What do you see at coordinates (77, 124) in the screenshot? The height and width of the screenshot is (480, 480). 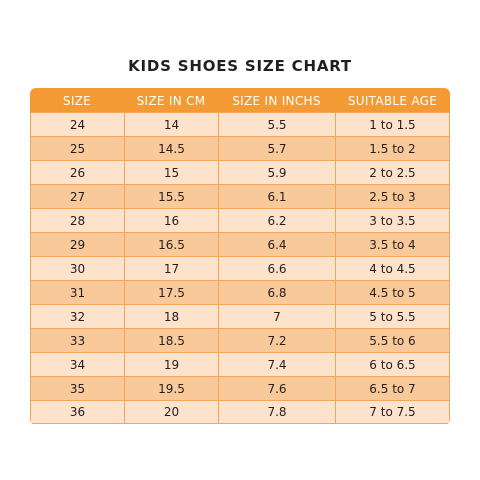 I see `size-cell: 24` at bounding box center [77, 124].